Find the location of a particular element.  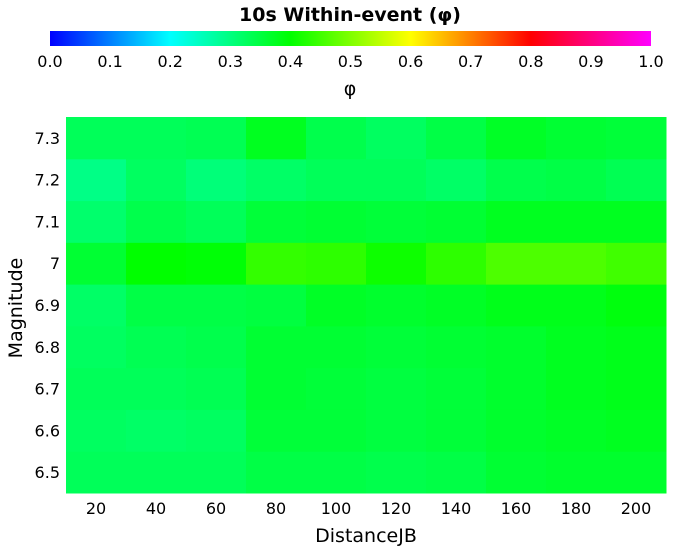

x-tick-label: 80 is located at coordinates (276, 508).